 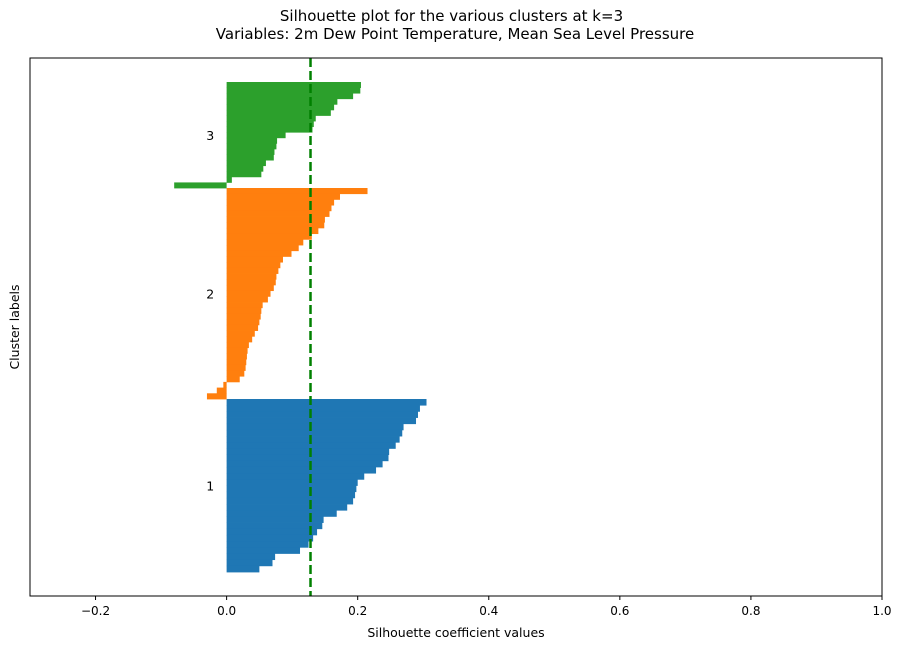 What do you see at coordinates (226, 611) in the screenshot?
I see `x-tick-label: 0.0` at bounding box center [226, 611].